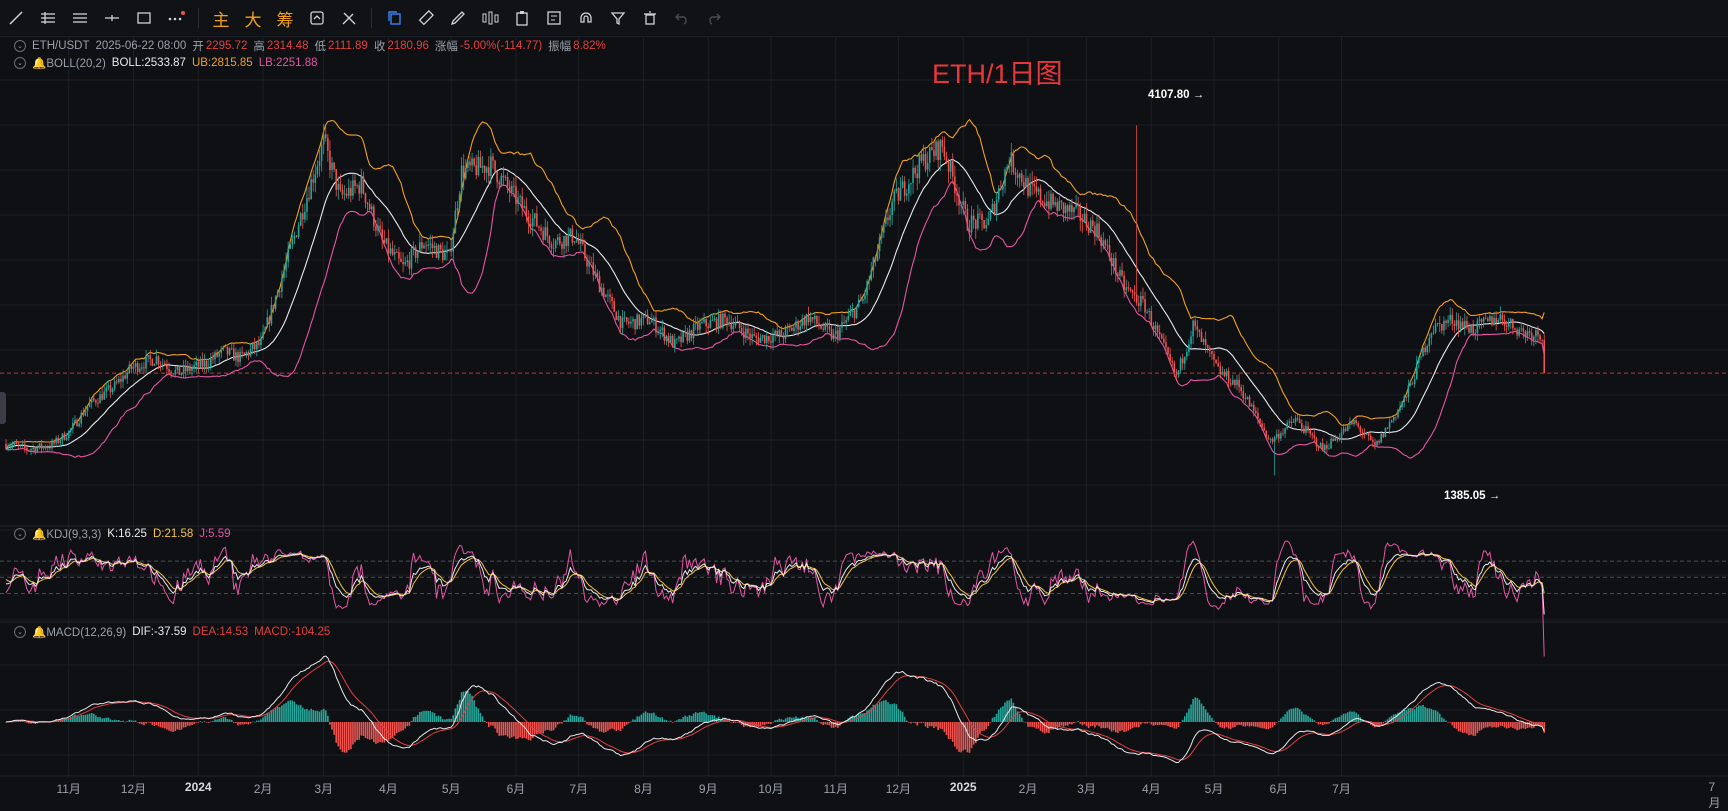  Describe the element at coordinates (426, 18) in the screenshot. I see `ruler-icon` at that location.